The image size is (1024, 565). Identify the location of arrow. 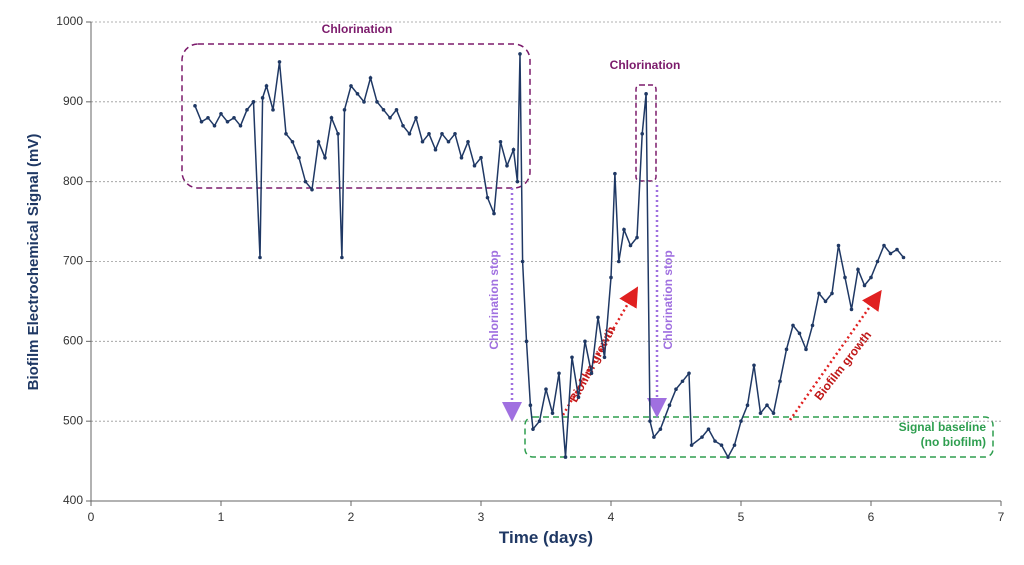
(600, 351).